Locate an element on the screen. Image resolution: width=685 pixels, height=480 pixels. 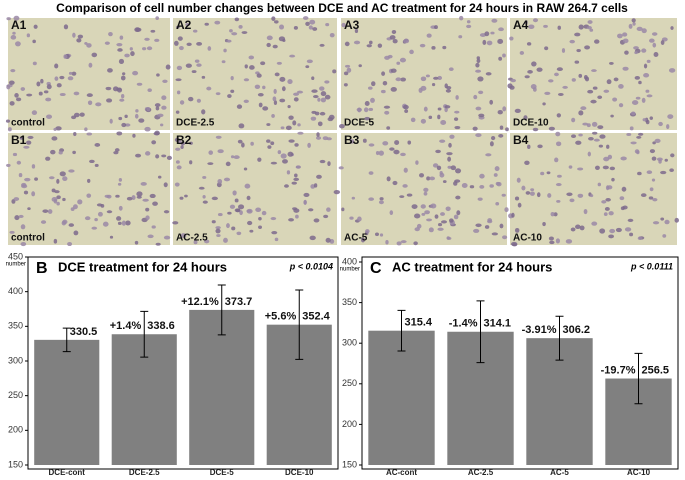
value-label: 314.1 is located at coordinates (498, 324).